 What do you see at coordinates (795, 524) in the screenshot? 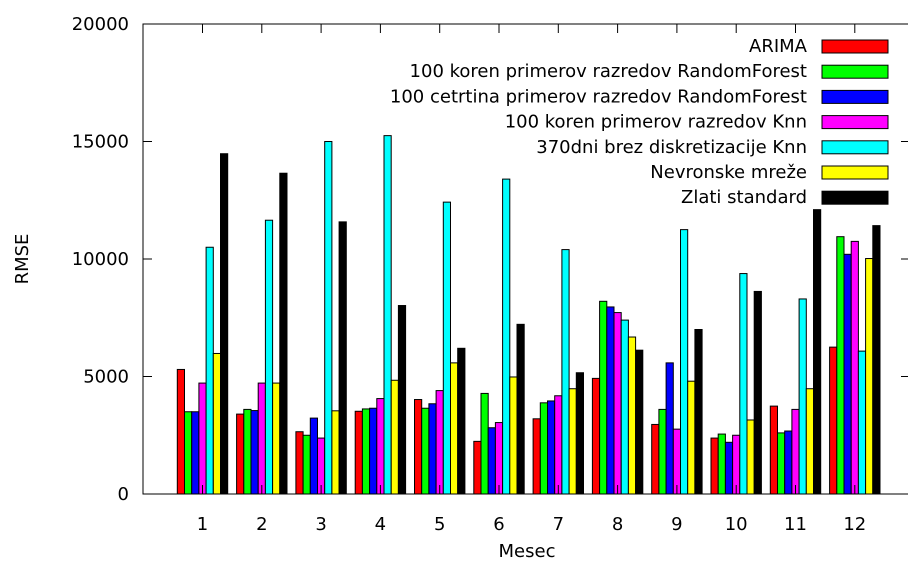
I see `x-tick-label: 11` at bounding box center [795, 524].